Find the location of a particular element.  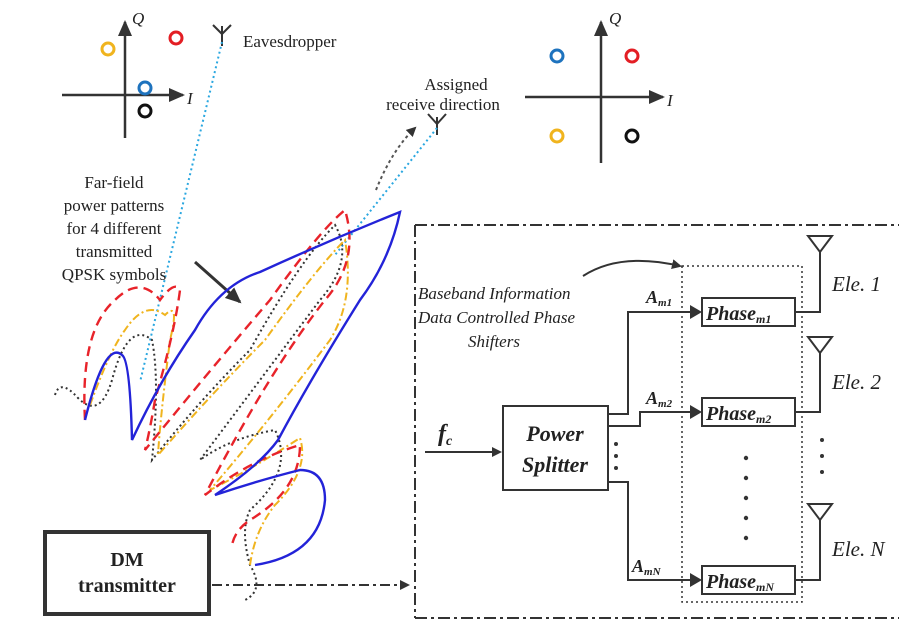

antenna-icon-n is located at coordinates (820, 512).